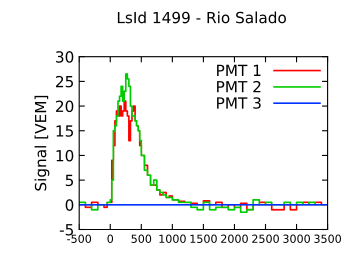 Image resolution: width=360 pixels, height=270 pixels. Describe the element at coordinates (110, 238) in the screenshot. I see `x-tick-label: 0` at that location.